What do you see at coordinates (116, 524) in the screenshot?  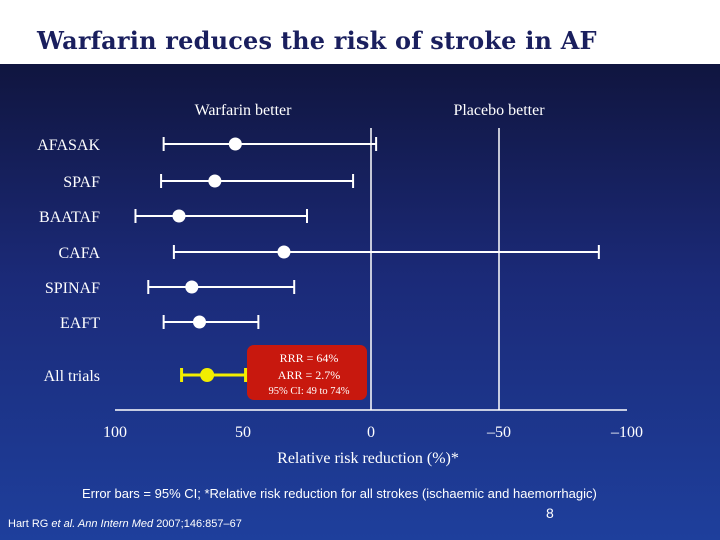 I see `citation-journal: Ann Intern Med` at bounding box center [116, 524].